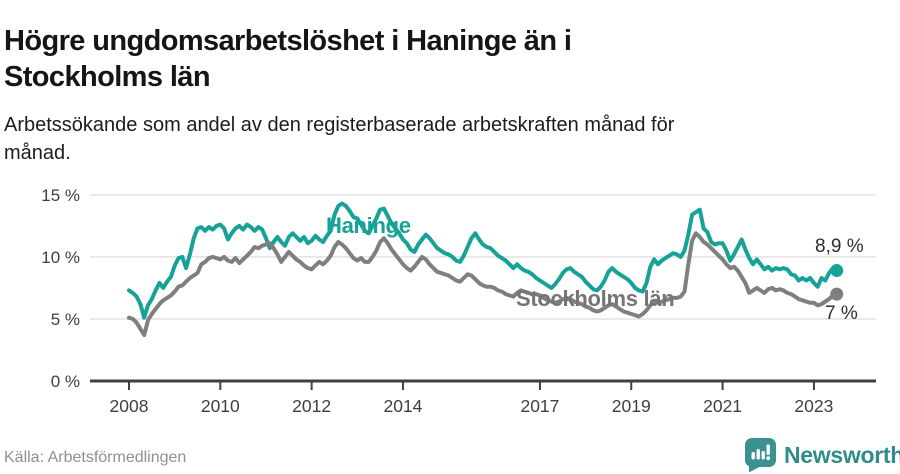 The width and height of the screenshot is (900, 474). What do you see at coordinates (368, 225) in the screenshot?
I see `series-label-haninge: Haninge` at bounding box center [368, 225].